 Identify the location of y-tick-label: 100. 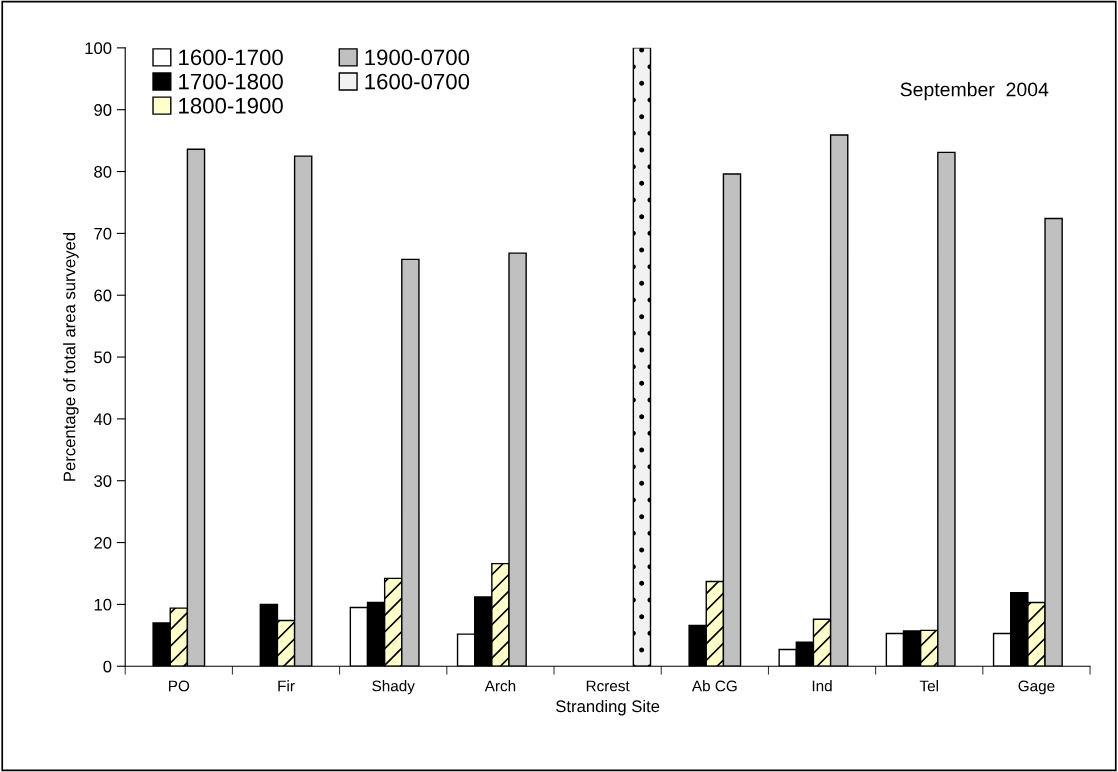
(98, 48).